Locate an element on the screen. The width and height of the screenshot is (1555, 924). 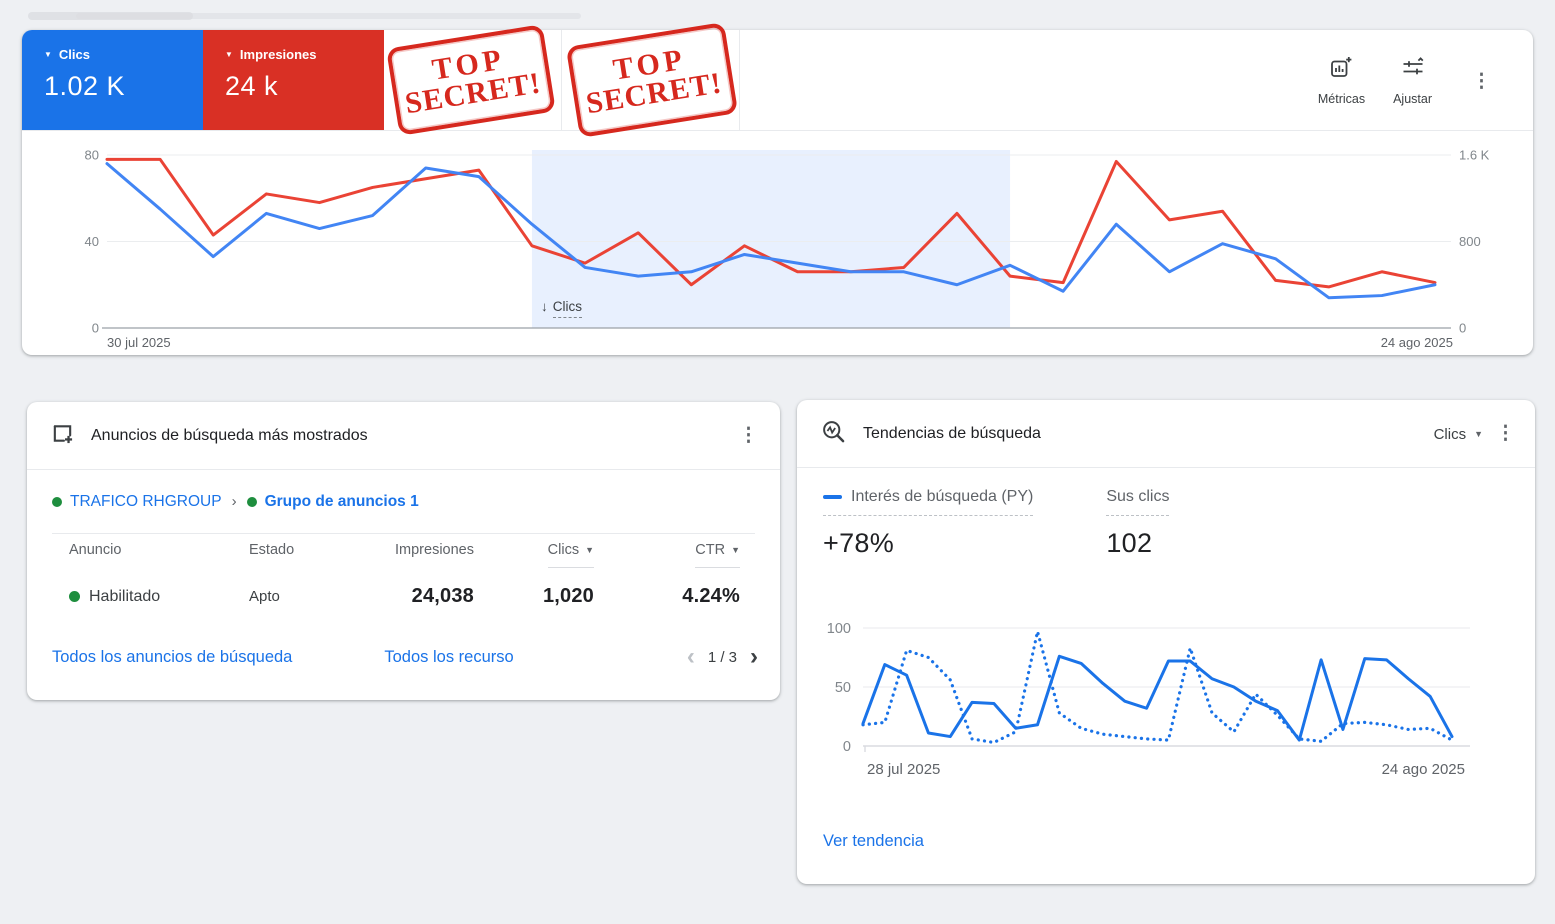
adjust-button: Ajustar is located at coordinates (1412, 81).